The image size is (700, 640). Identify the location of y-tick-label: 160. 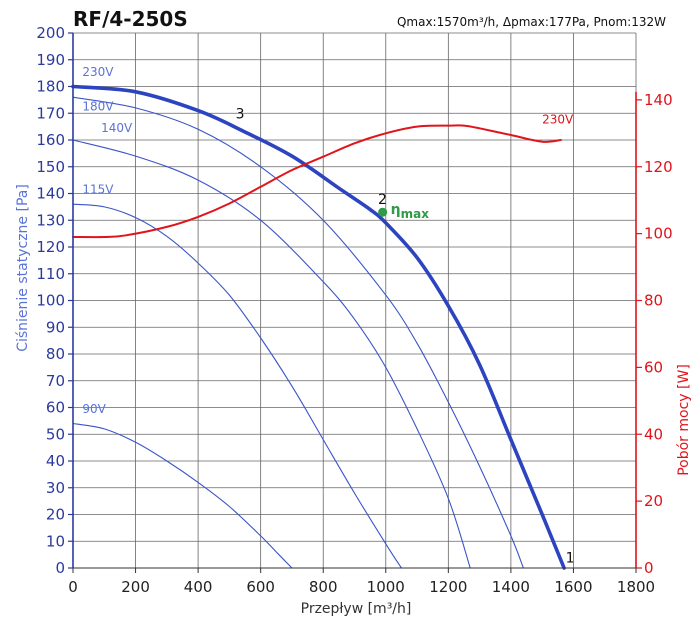
(50, 140).